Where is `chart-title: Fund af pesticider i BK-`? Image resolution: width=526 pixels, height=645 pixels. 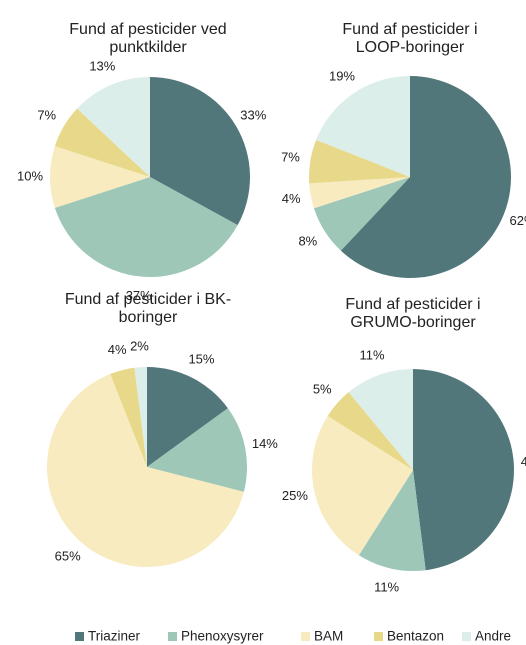
chart-title: Fund af pesticider i BK- is located at coordinates (148, 299).